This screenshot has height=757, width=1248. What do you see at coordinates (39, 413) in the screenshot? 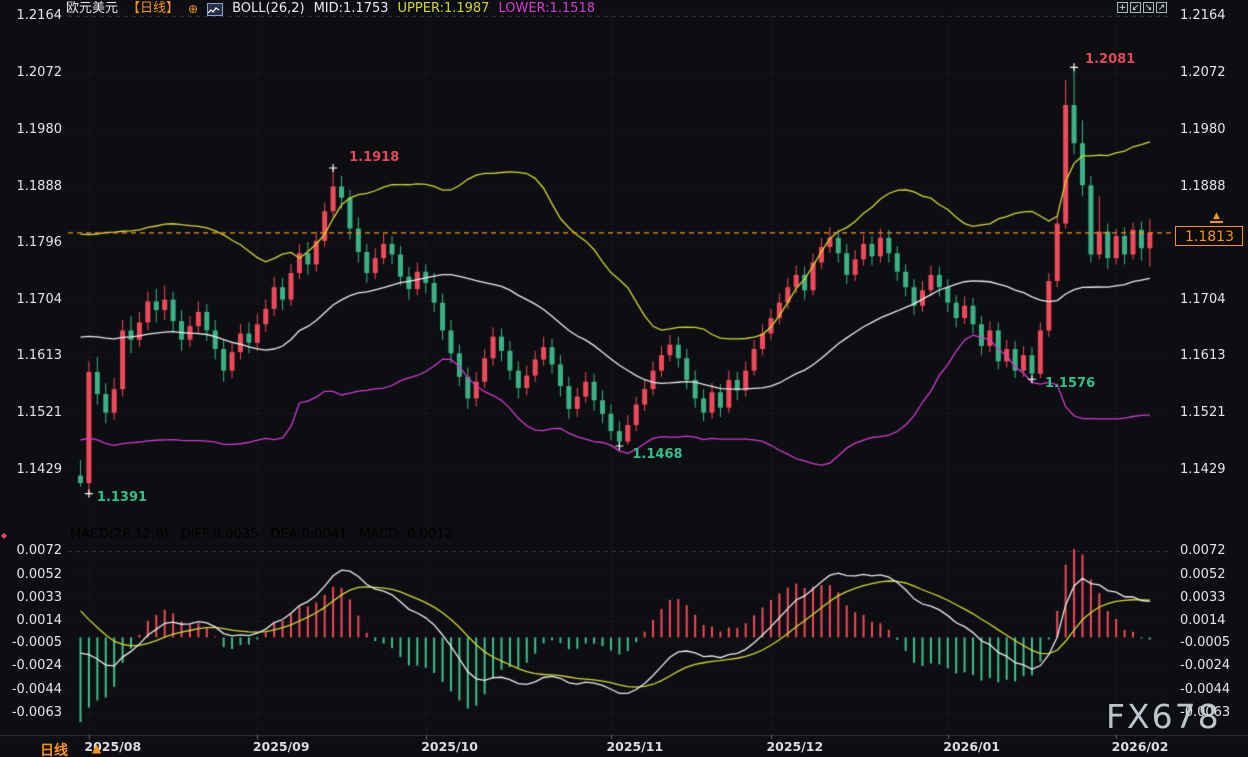
I see `price-axis-label-left: 1.1521` at bounding box center [39, 413].